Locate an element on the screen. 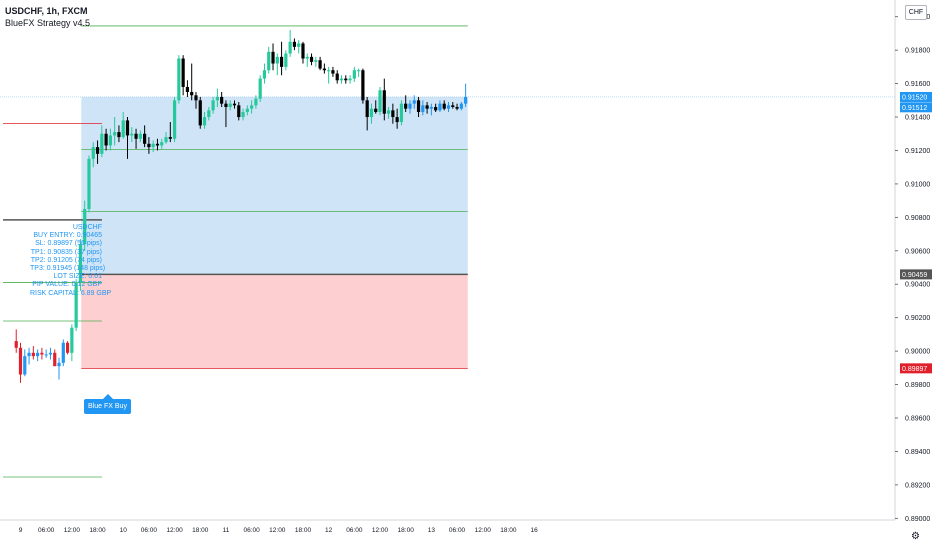 The height and width of the screenshot is (550, 932). info-risk-capital: RISK CAPITAL: 6.89 GBP is located at coordinates (71, 293).